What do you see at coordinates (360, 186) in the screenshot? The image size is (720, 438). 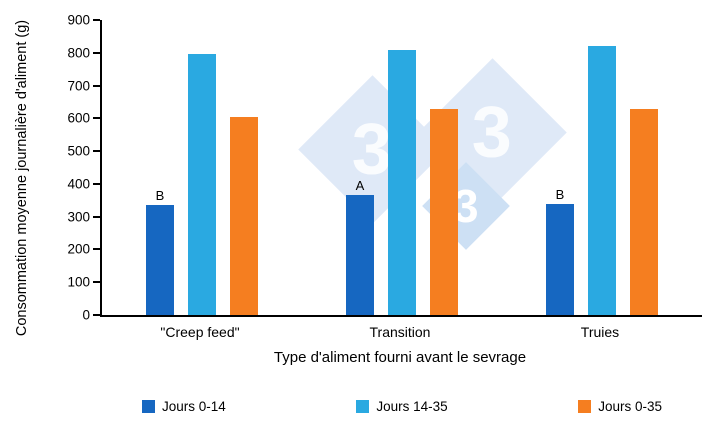 I see `bar-annotation: A` at bounding box center [360, 186].